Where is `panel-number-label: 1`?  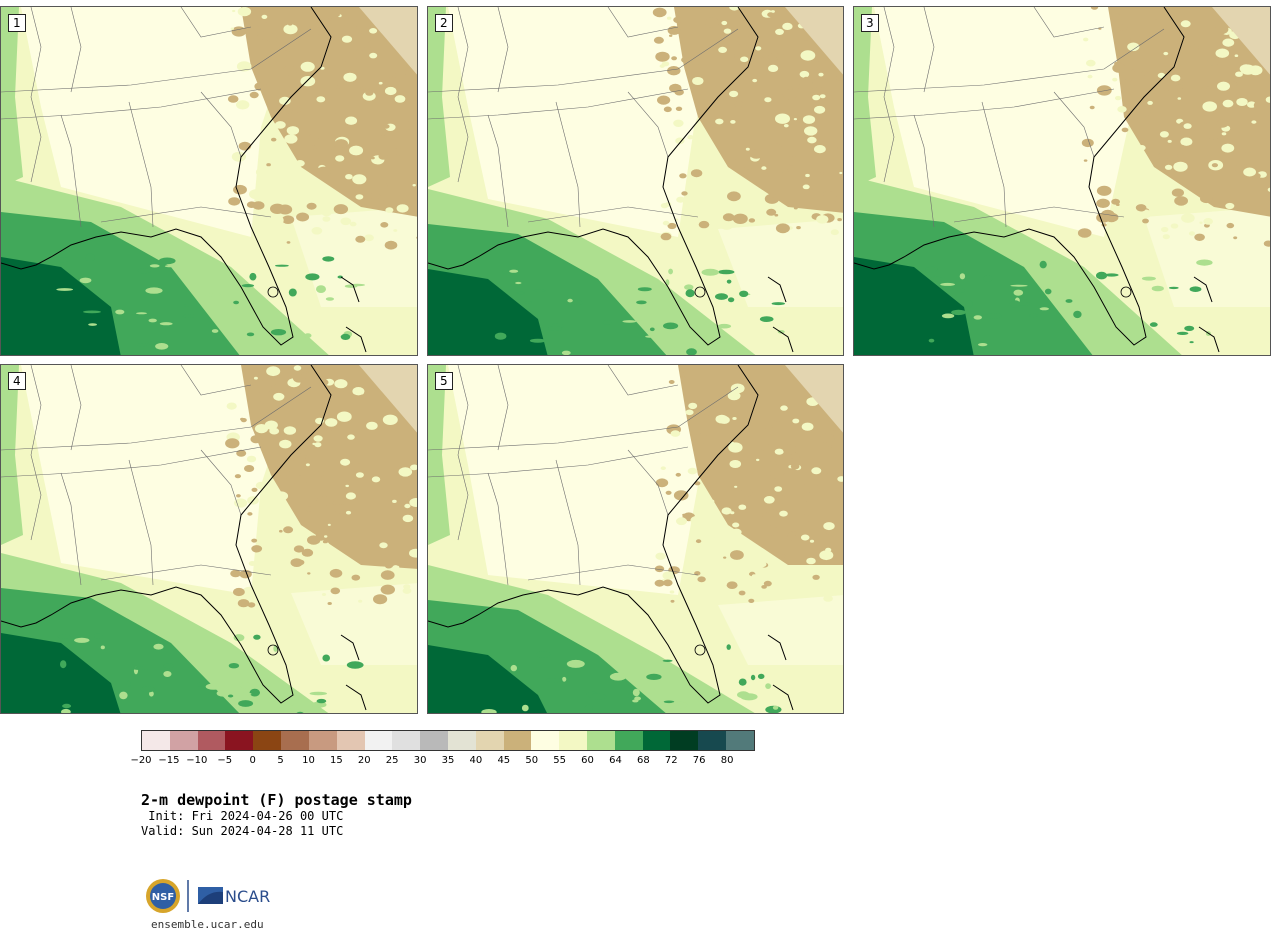 panel-number-label: 1 is located at coordinates (17, 23).